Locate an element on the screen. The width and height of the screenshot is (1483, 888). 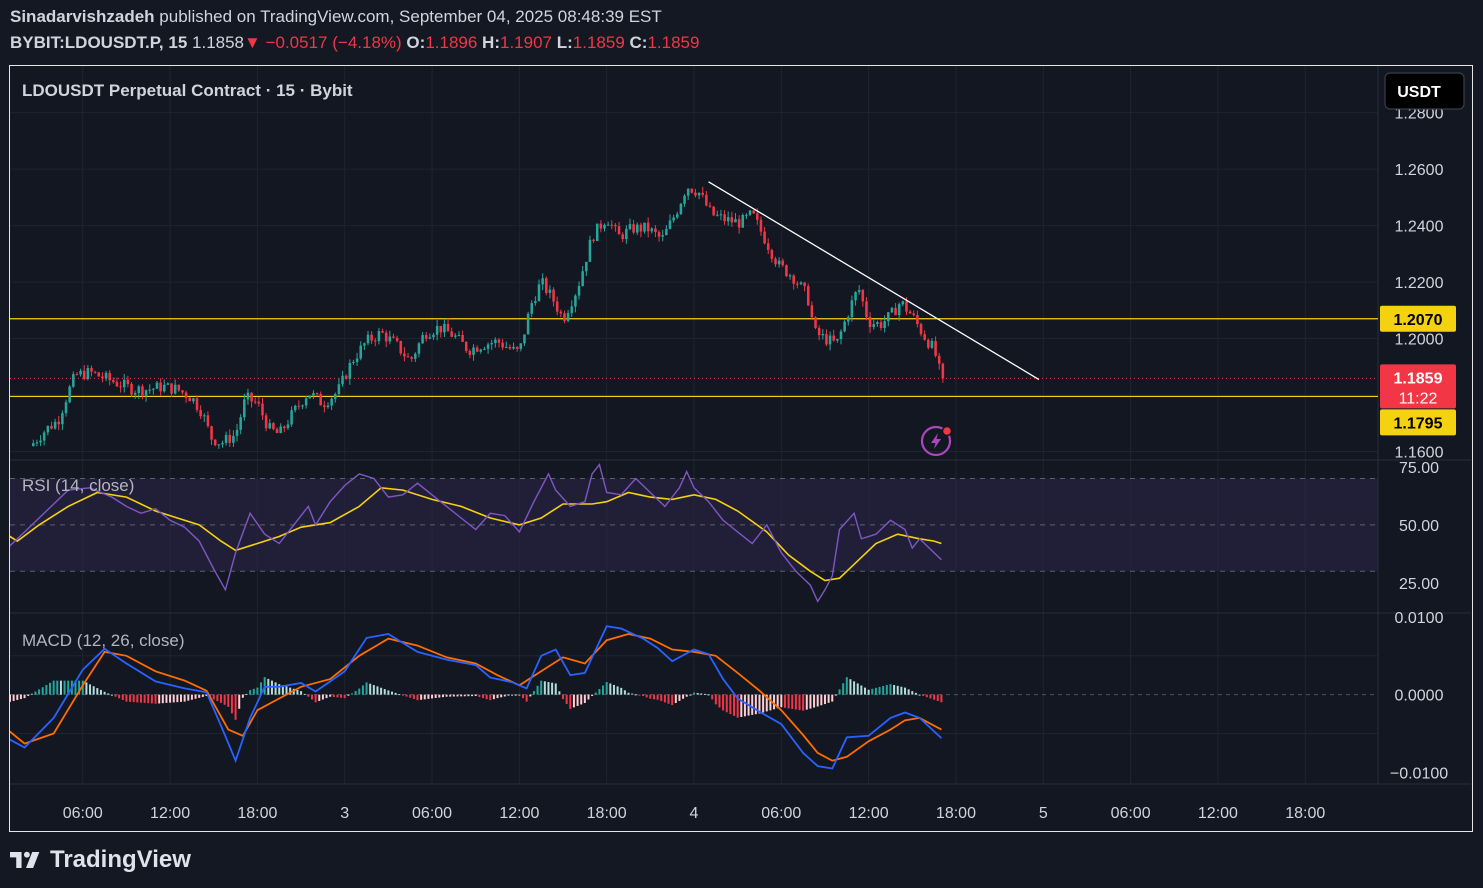
low-label: L: is located at coordinates (564, 42).